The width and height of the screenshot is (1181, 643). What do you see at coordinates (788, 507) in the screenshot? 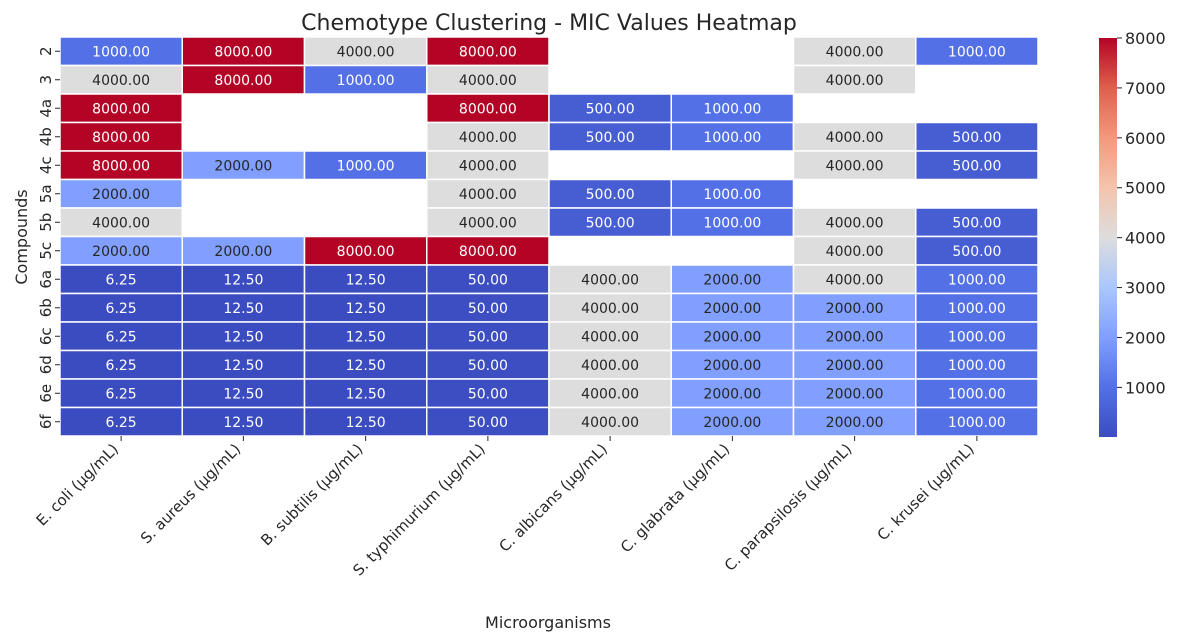
I see `x-tick-label: C. parapsilosis (µg/mL)` at bounding box center [788, 507].